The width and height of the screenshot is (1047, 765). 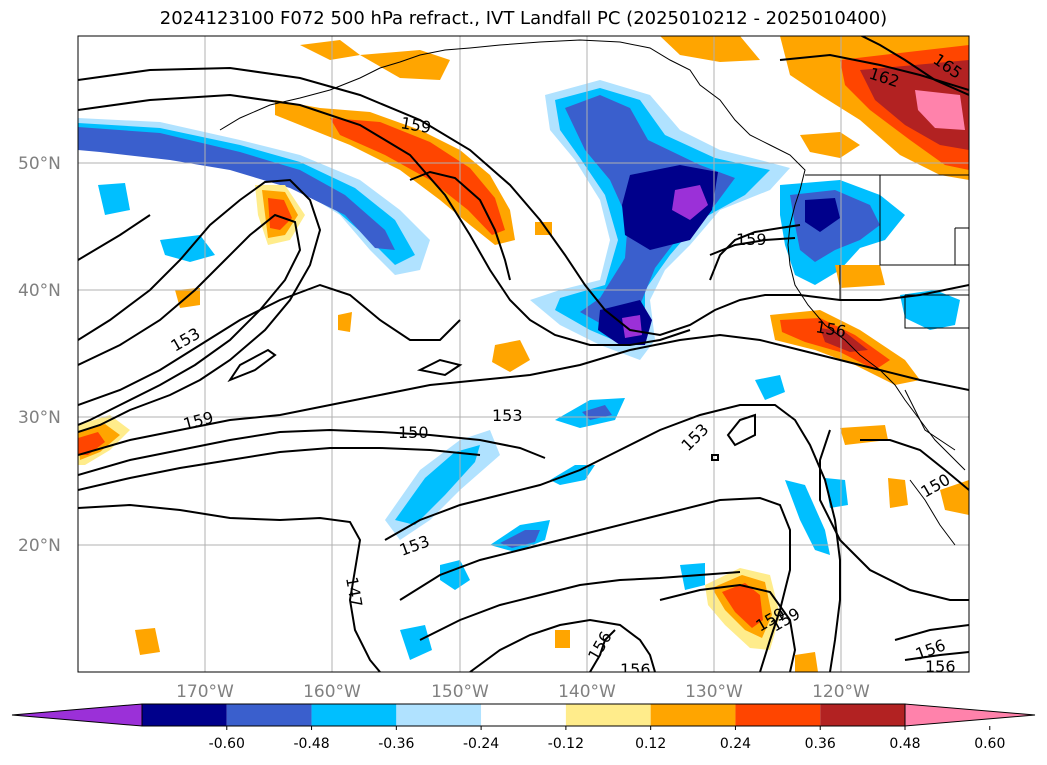 What do you see at coordinates (587, 692) in the screenshot?
I see `lon-label: 140°W` at bounding box center [587, 692].